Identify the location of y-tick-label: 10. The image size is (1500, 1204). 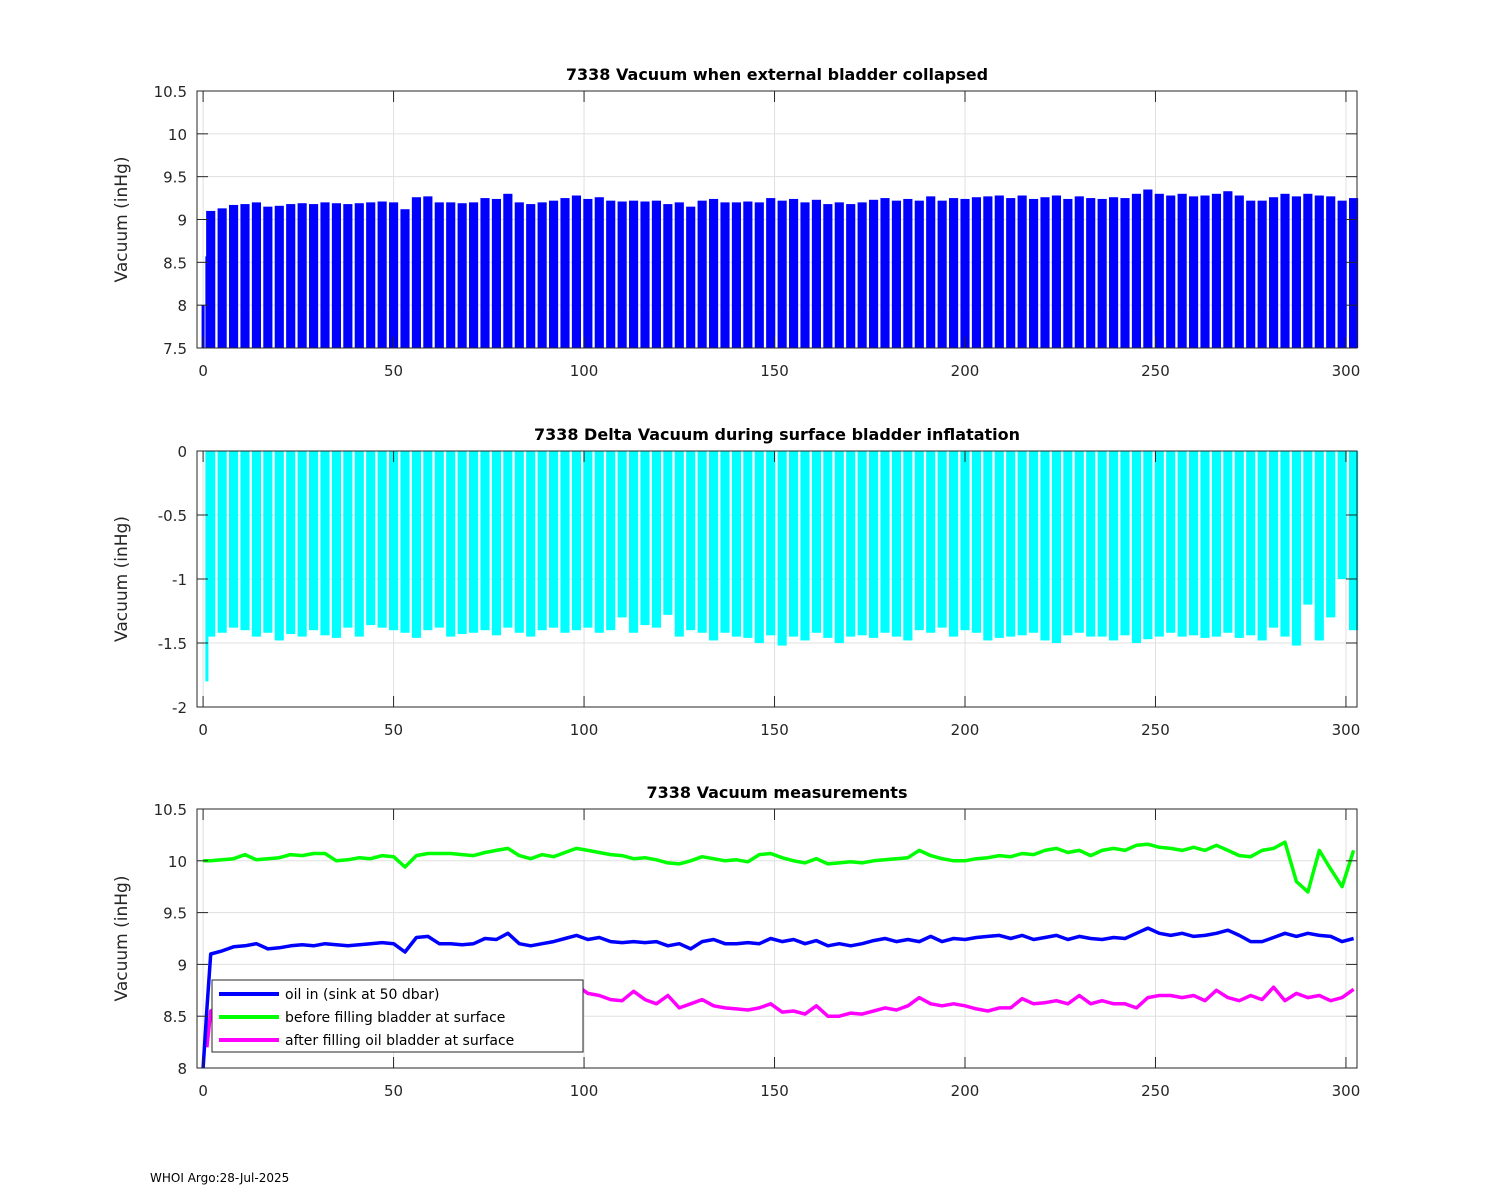
(177, 862).